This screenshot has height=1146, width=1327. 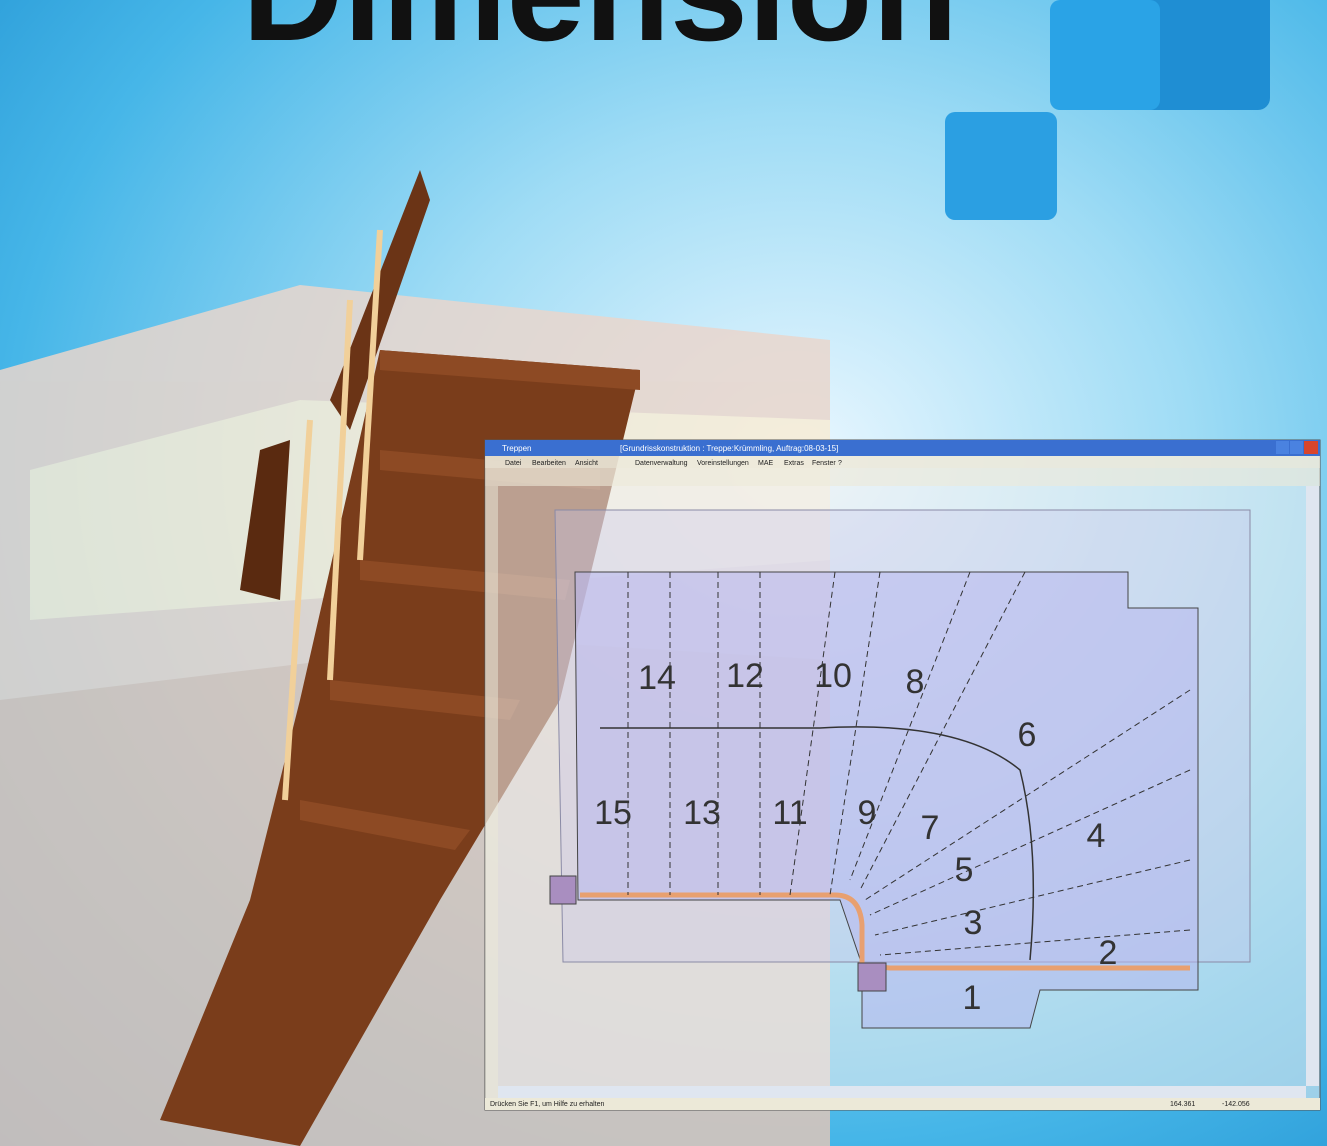 I want to click on step-number: 9, so click(x=867, y=813).